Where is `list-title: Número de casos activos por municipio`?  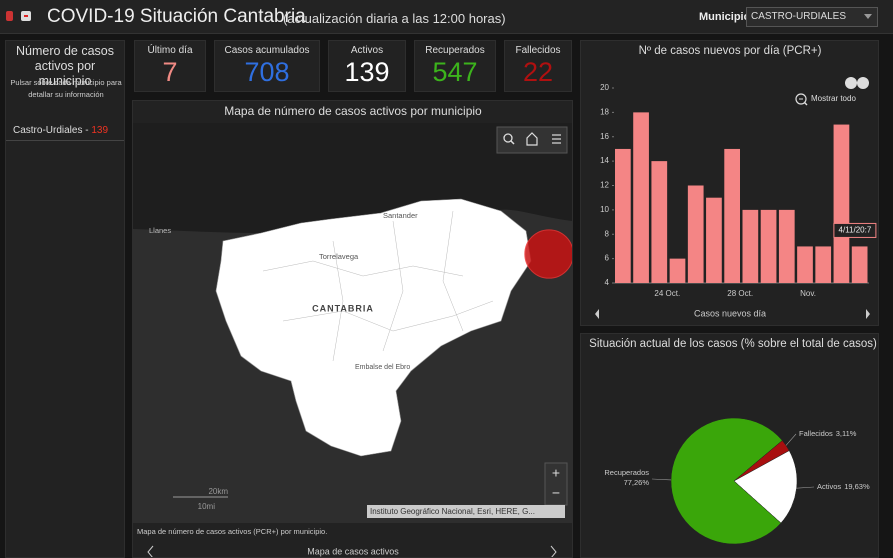
list-title: Número de casos activos por municipio is located at coordinates (65, 66).